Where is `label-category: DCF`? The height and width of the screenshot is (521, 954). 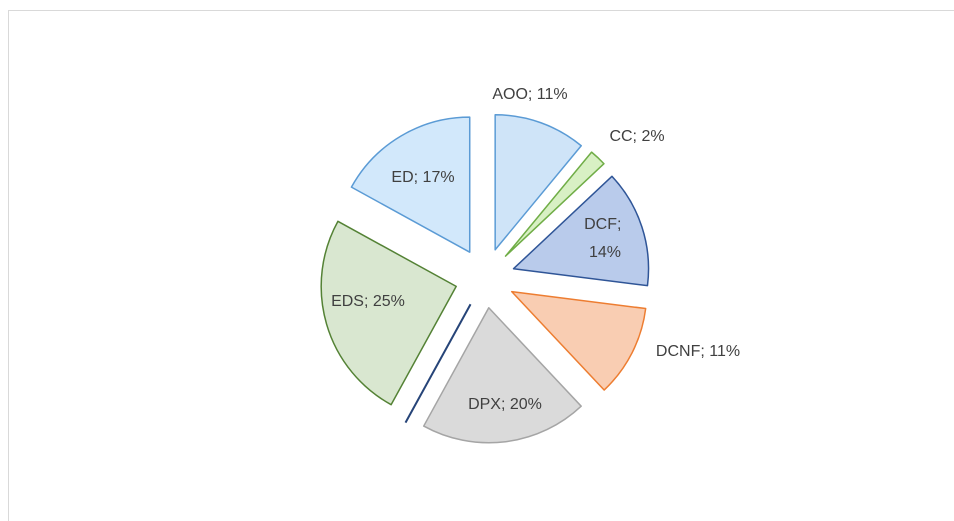 label-category: DCF is located at coordinates (600, 224).